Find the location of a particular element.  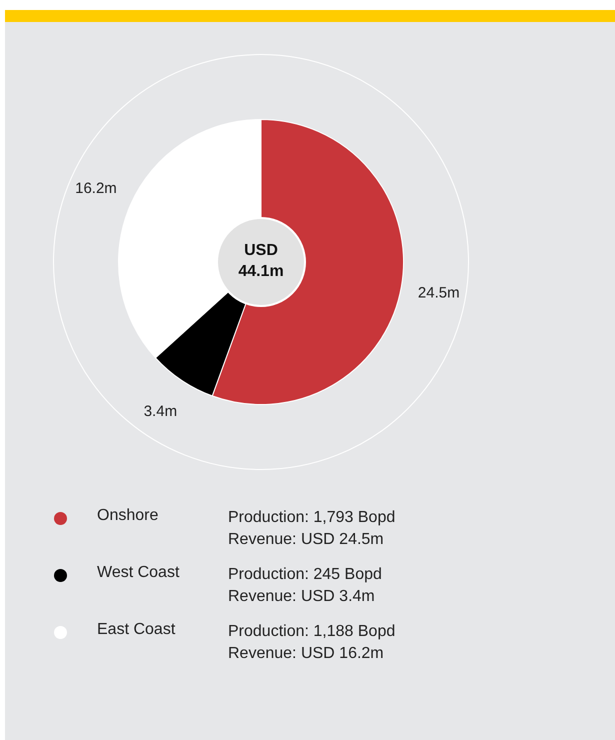

text: Revenue: USD 3.4m is located at coordinates (302, 597).